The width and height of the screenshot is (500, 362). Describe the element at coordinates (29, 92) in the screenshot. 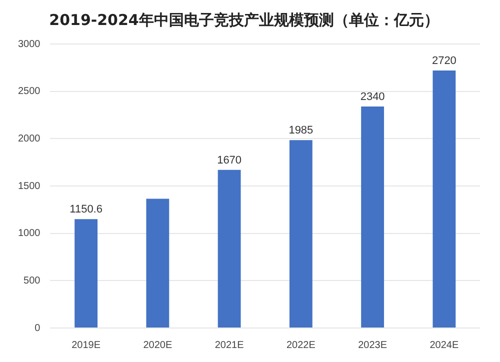

I see `y-tick-label: 2500` at that location.